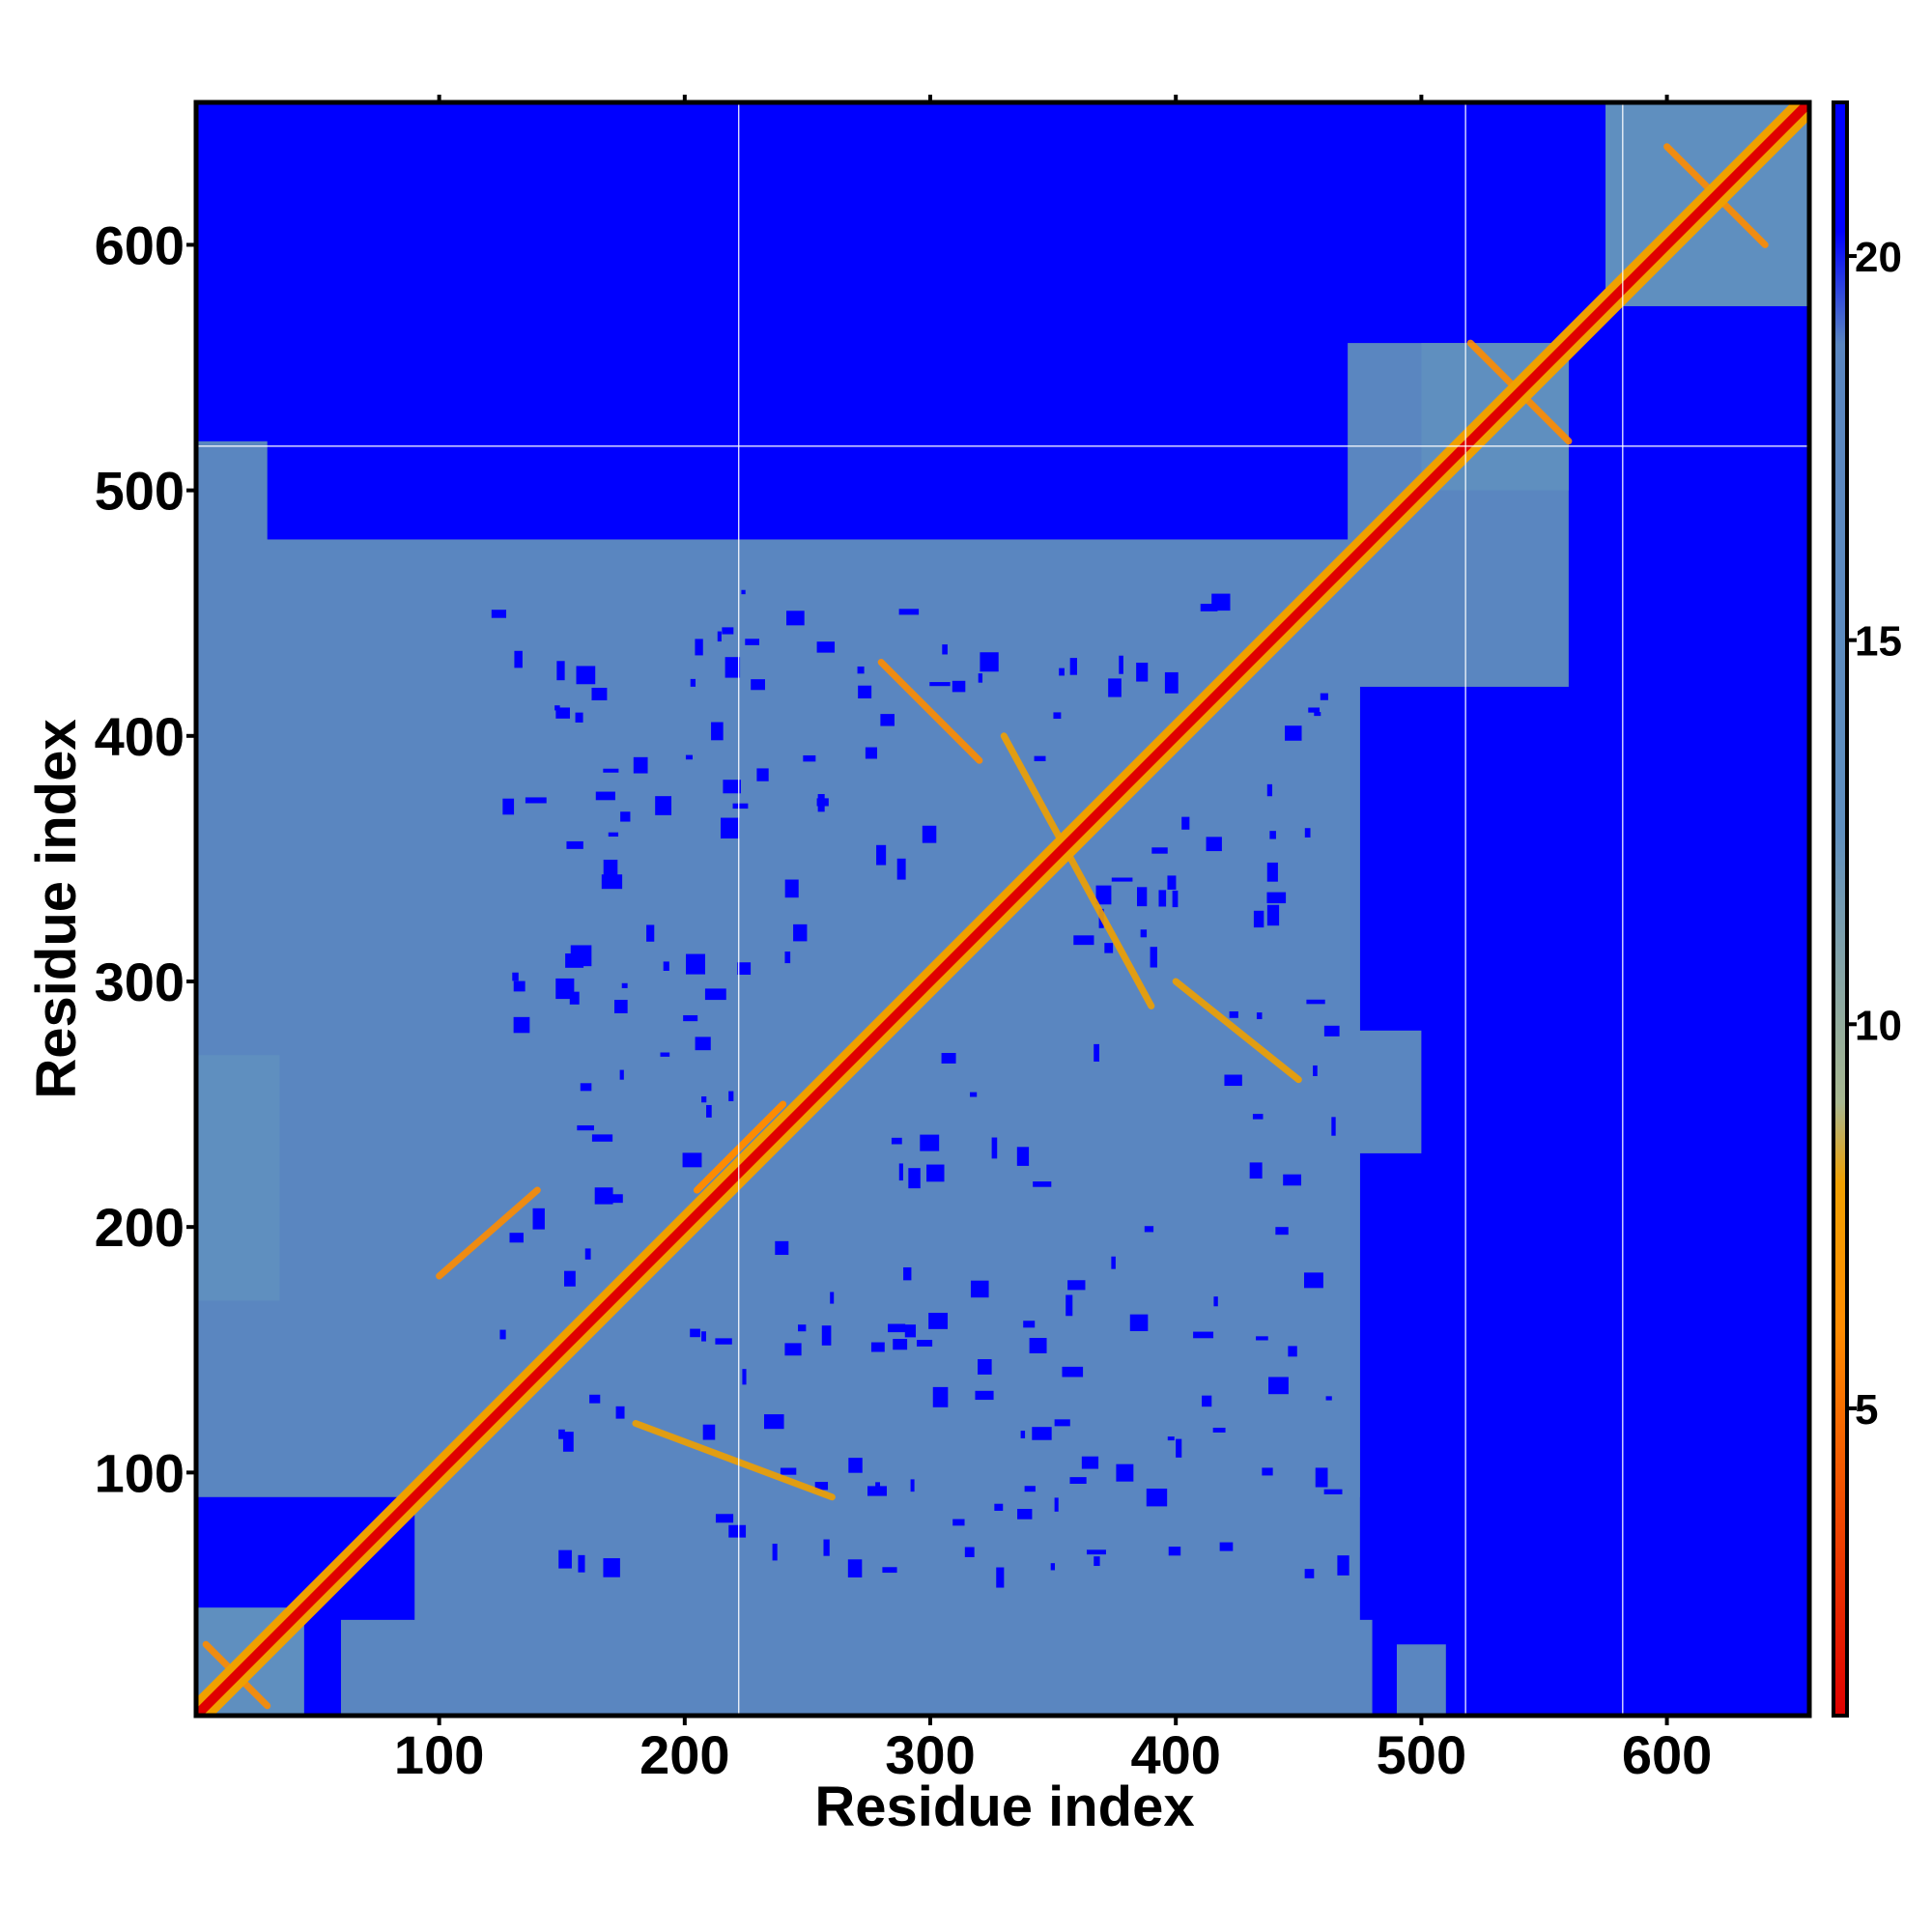 Image resolution: width=1932 pixels, height=1932 pixels. I want to click on y-axis-ticks: 100 200 300 400 500 600, so click(145, 858).